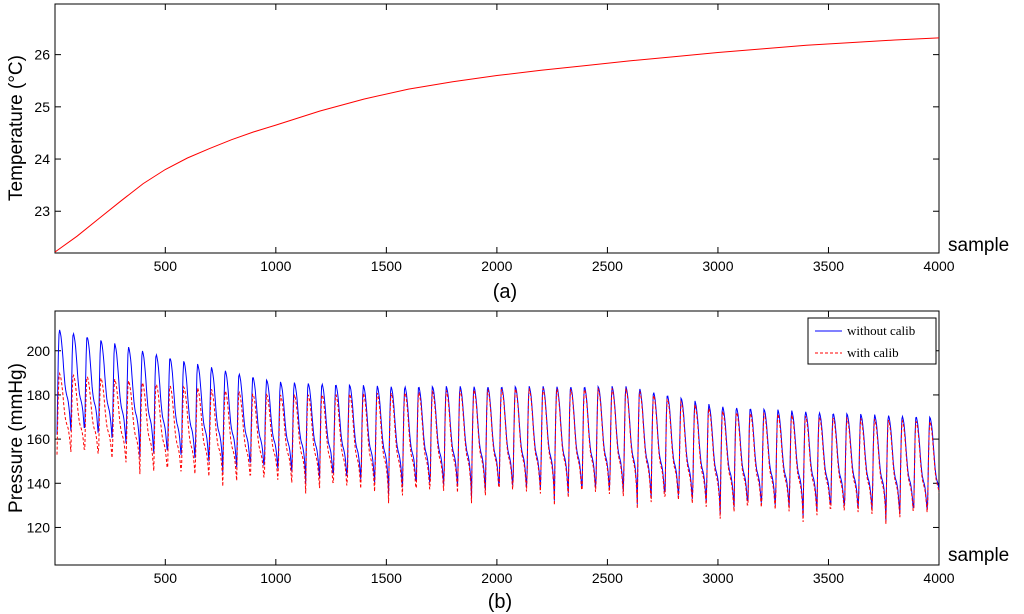 The height and width of the screenshot is (614, 1024). Describe the element at coordinates (42, 107) in the screenshot. I see `panel-a-ytick-label: 25` at that location.